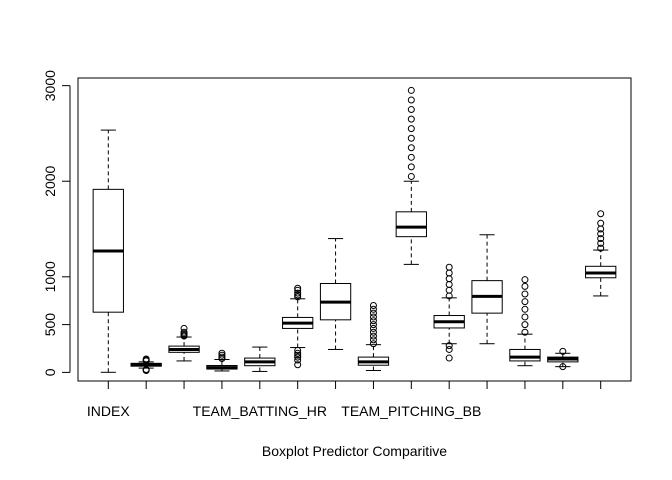  I want to click on x-tick-label: TEAM_BATTING_HR, so click(260, 411).